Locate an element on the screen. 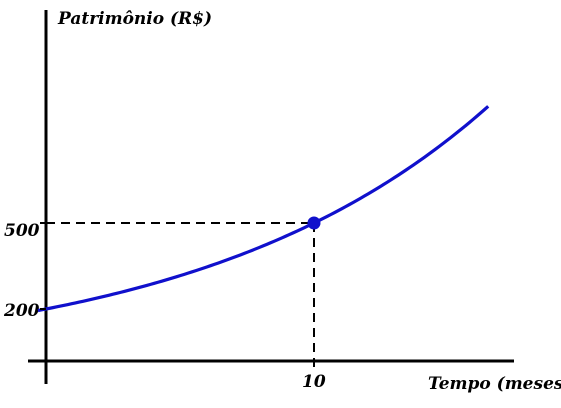 The width and height of the screenshot is (561, 408). y-axis-title: Patrimônio (R$) is located at coordinates (134, 19).